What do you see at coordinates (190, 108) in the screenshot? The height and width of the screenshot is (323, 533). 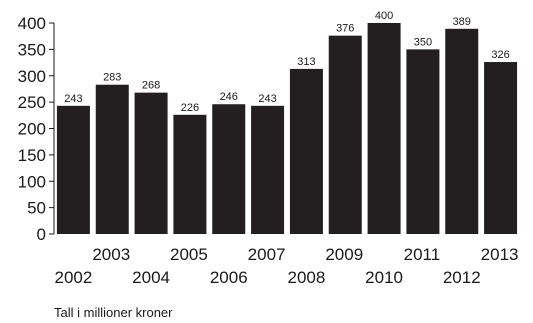 I see `data-label: 226` at bounding box center [190, 108].